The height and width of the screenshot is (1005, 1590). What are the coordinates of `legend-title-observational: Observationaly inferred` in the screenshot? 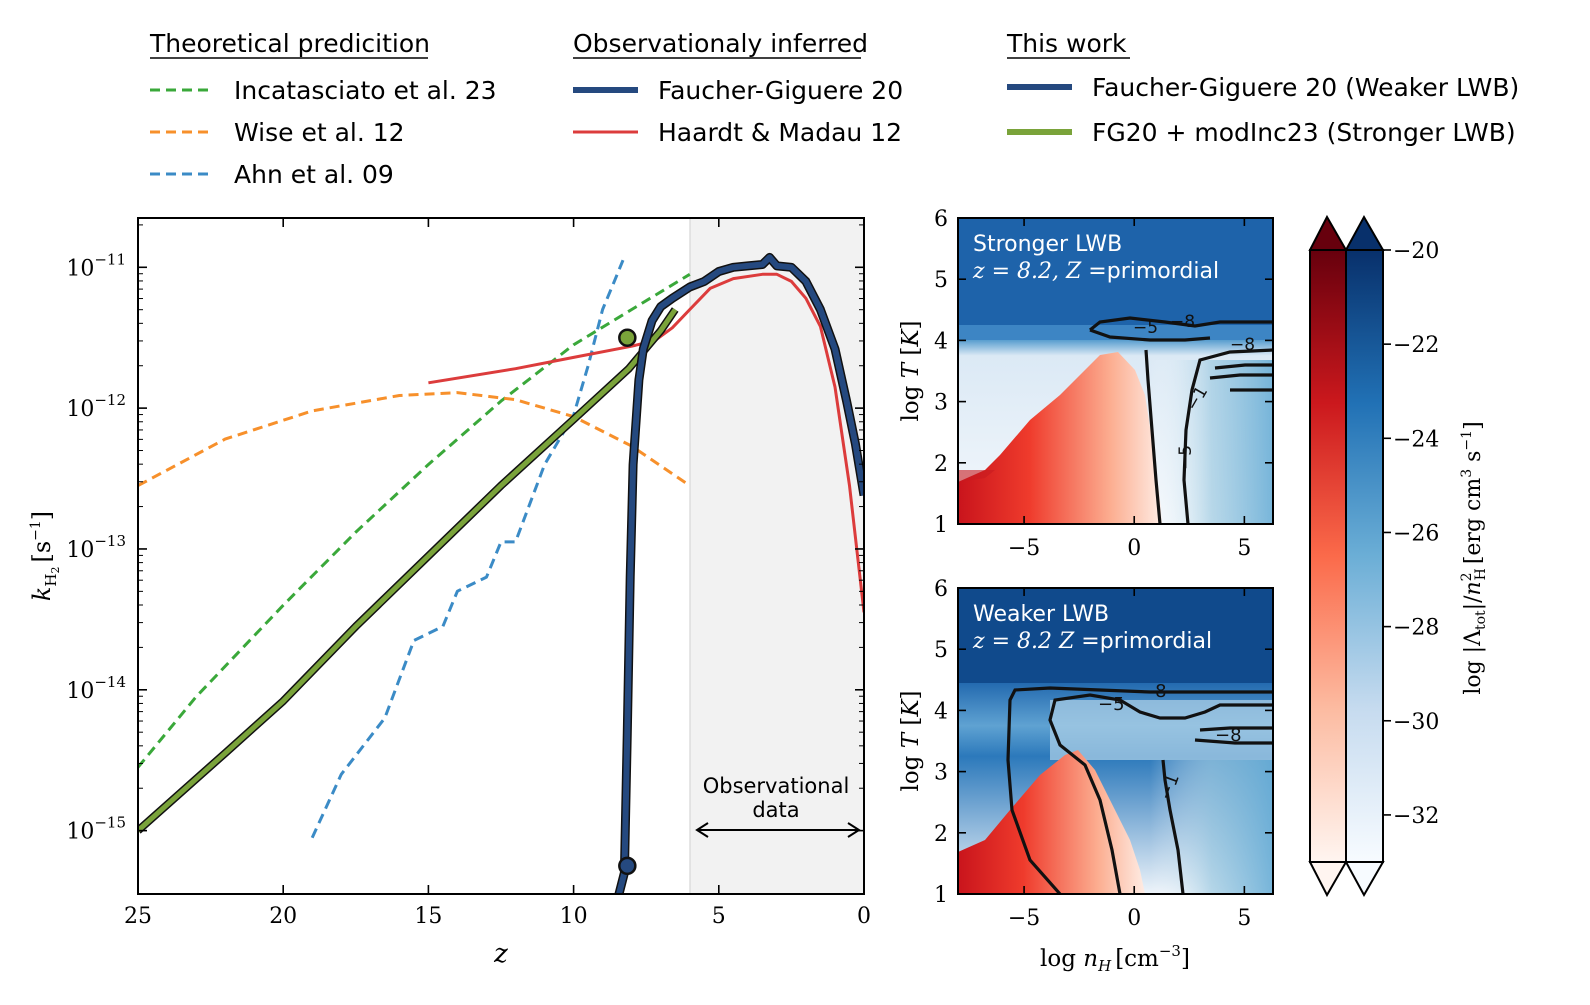 It's located at (720, 43).